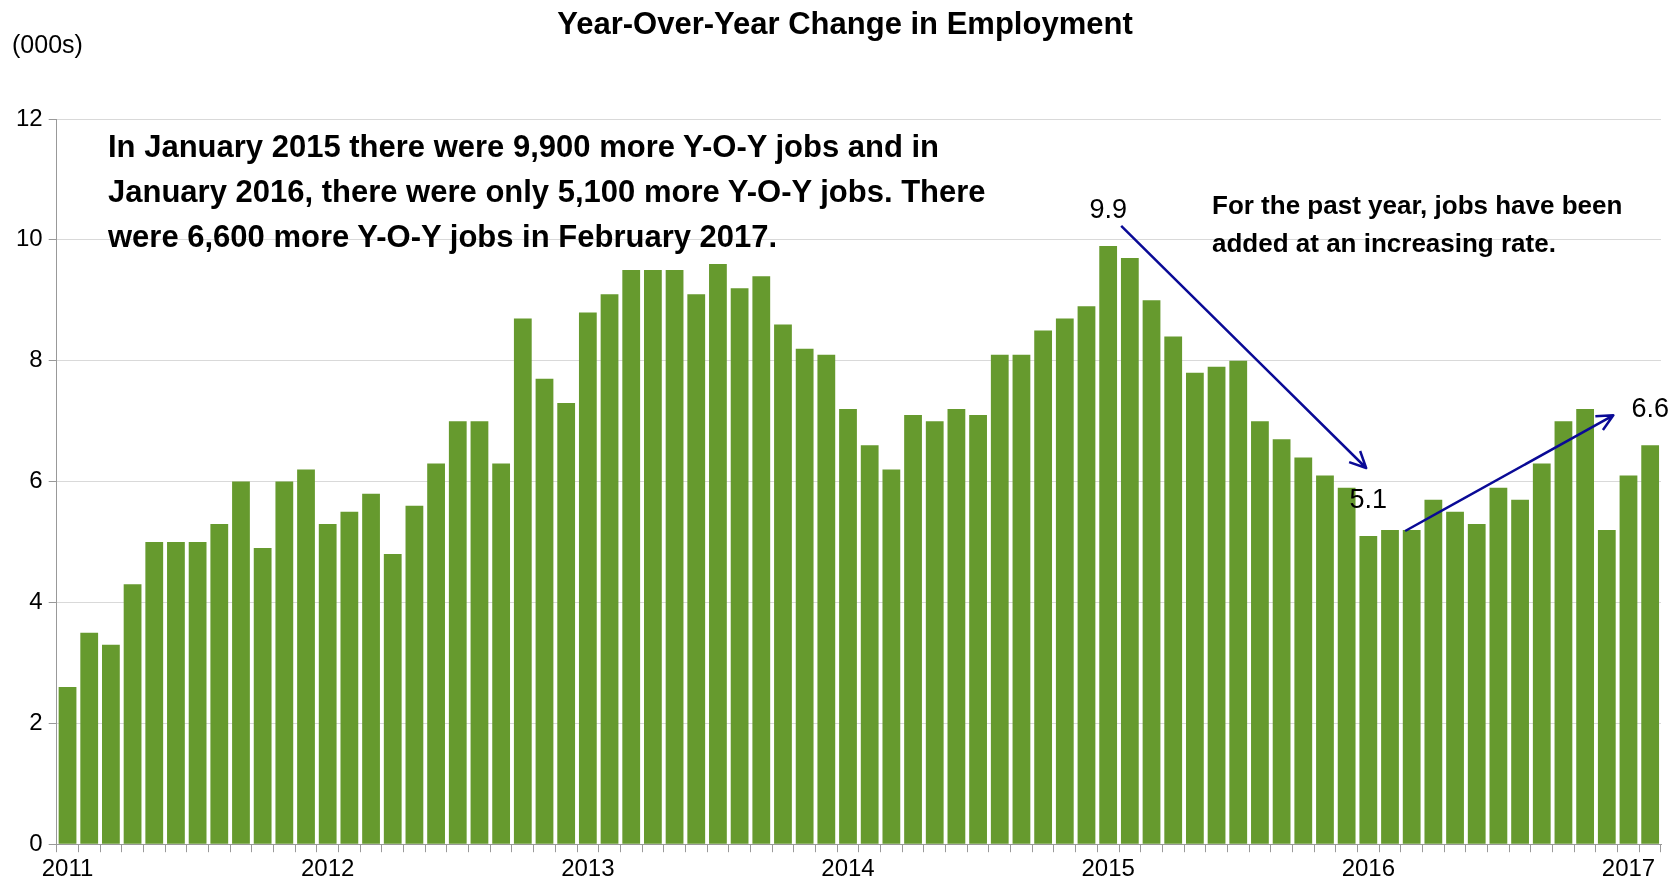  What do you see at coordinates (36, 721) in the screenshot?
I see `y-tick-label: 2` at bounding box center [36, 721].